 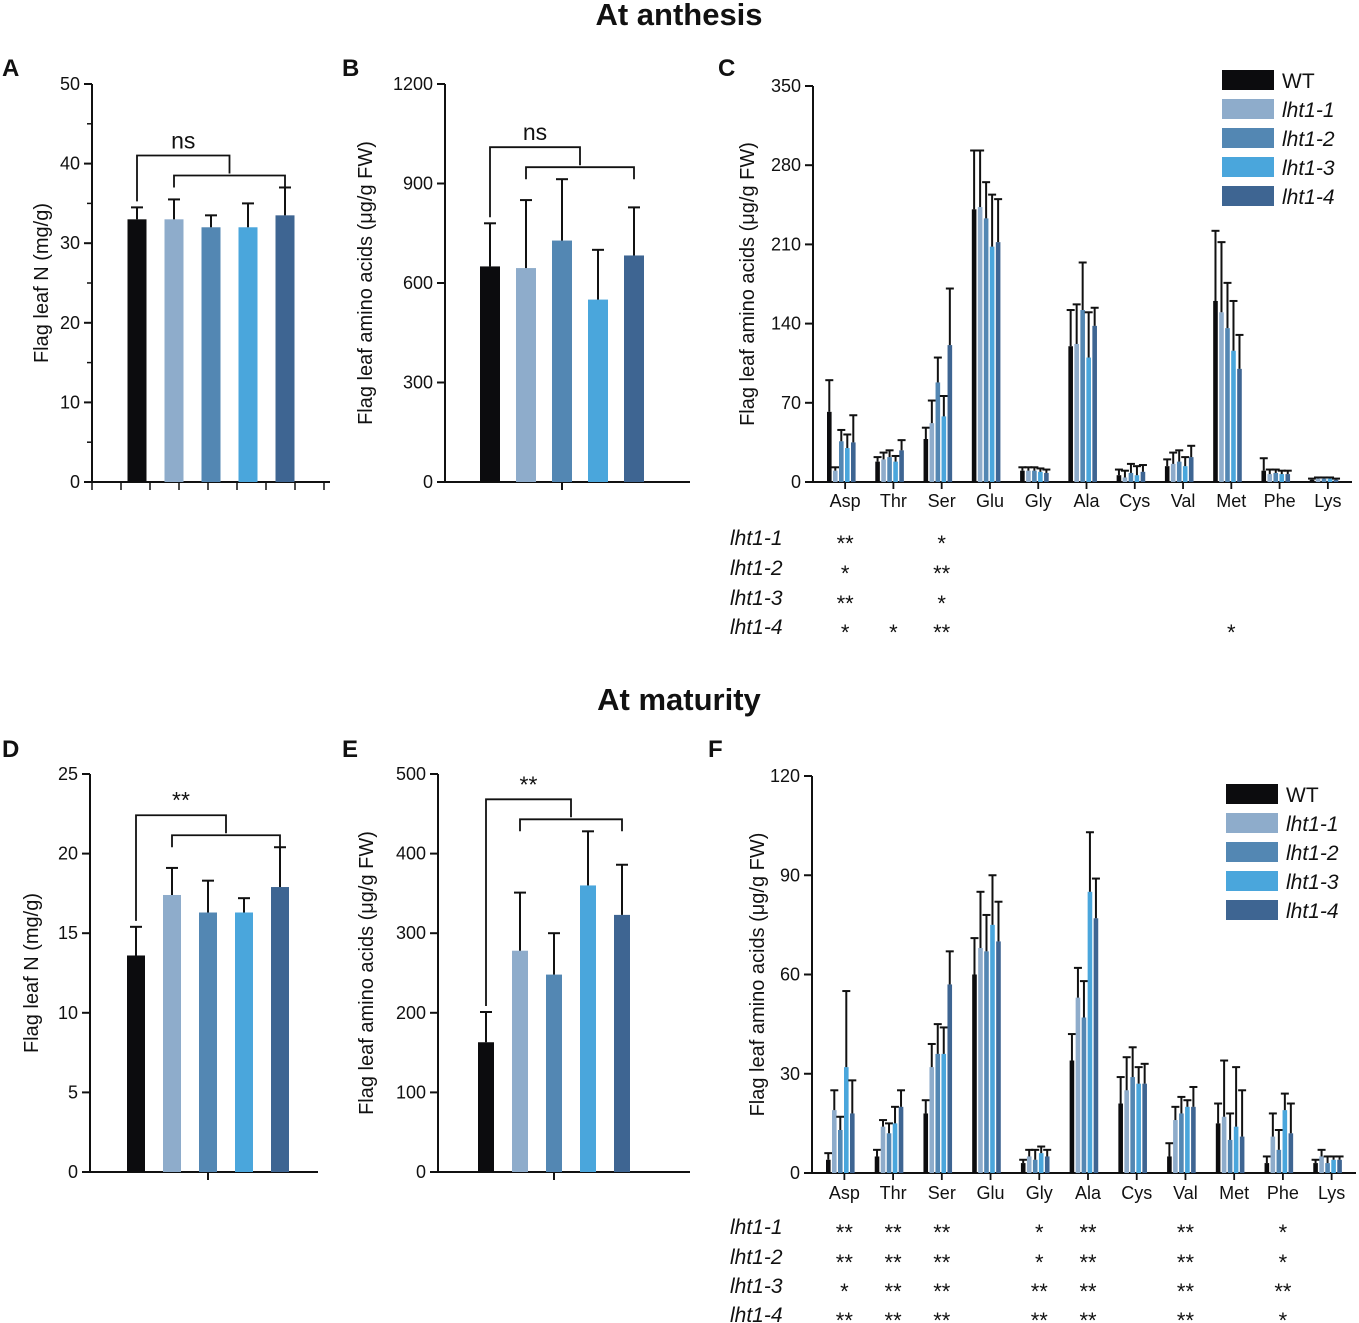 I want to click on significance-row-label: lht1-2, so click(x=756, y=568).